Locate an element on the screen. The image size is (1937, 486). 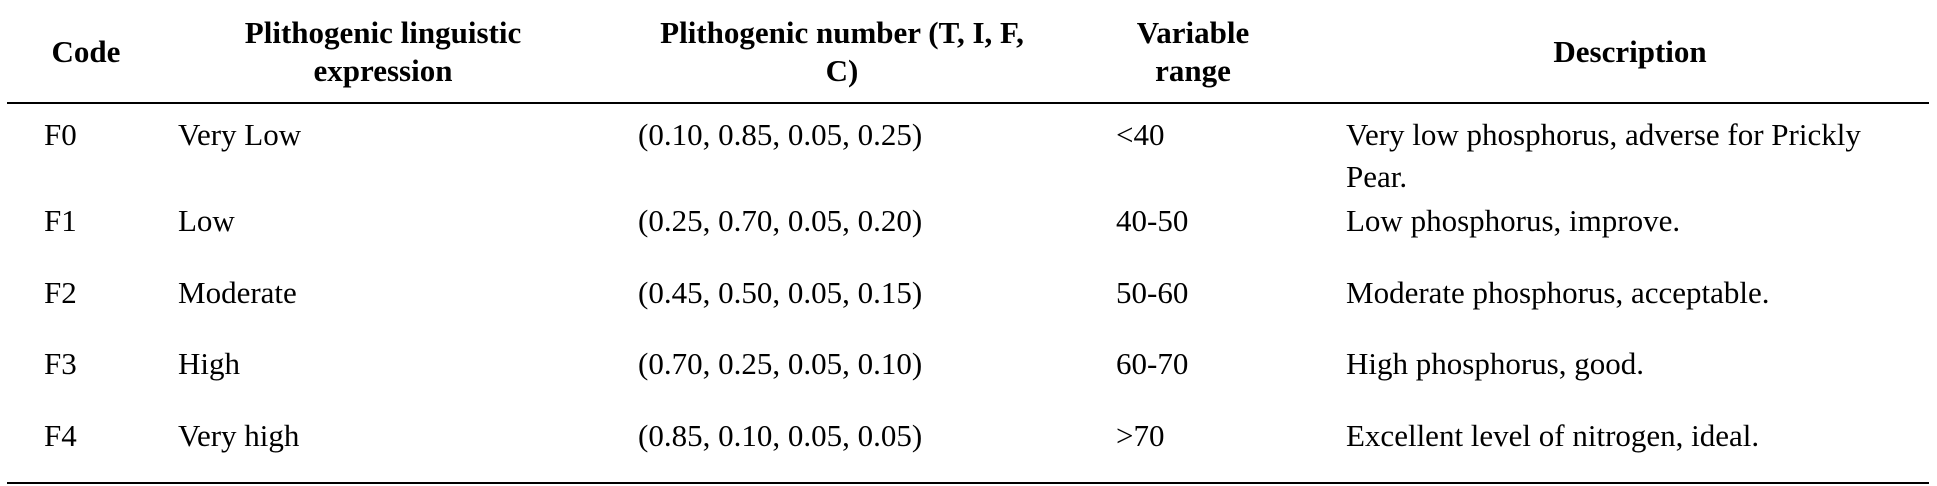
header-number: Plithogenic number (T, I, F, C) is located at coordinates (842, 52).